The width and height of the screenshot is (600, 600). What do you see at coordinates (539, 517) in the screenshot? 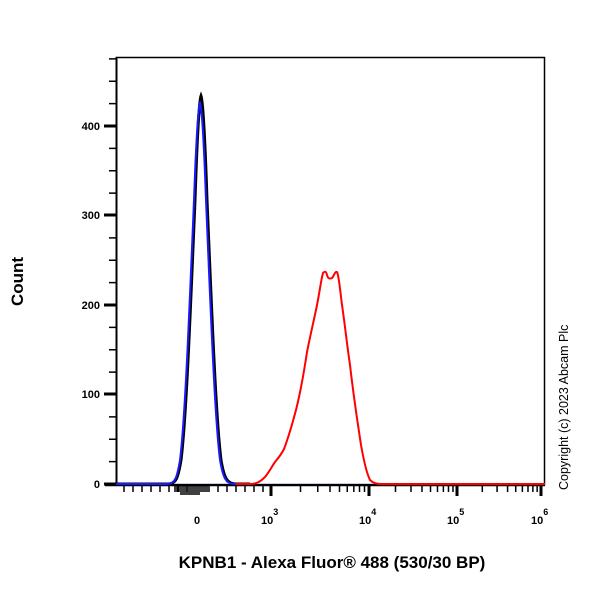
I see `x-tick-label: 10⁶` at bounding box center [539, 517].